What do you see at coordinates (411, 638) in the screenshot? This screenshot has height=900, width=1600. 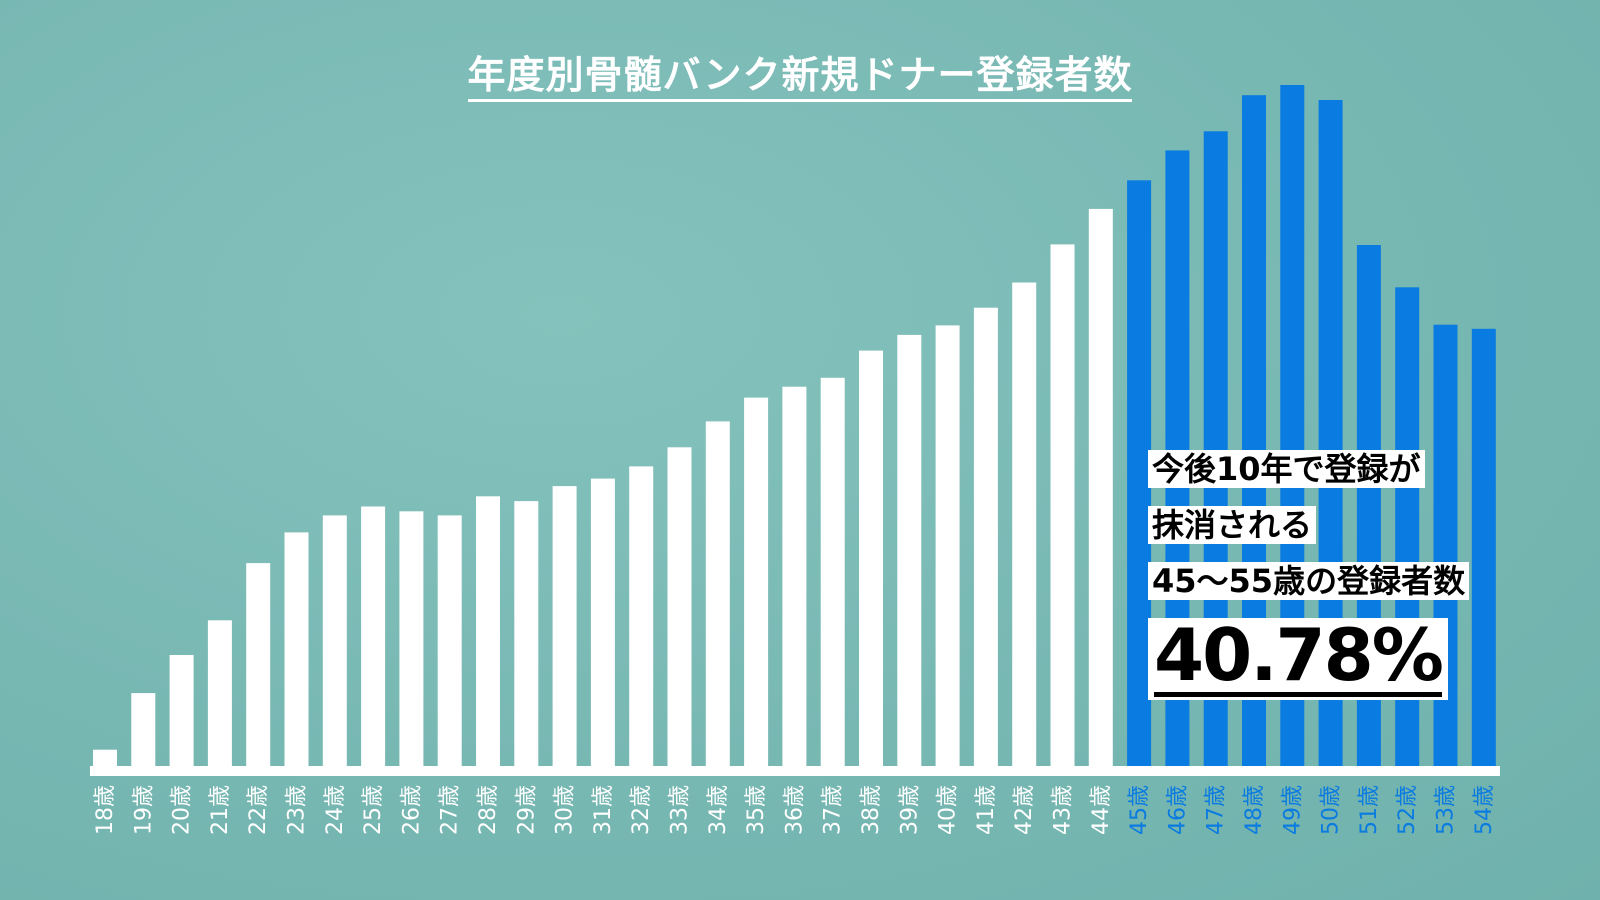 I see `bar-26歳` at bounding box center [411, 638].